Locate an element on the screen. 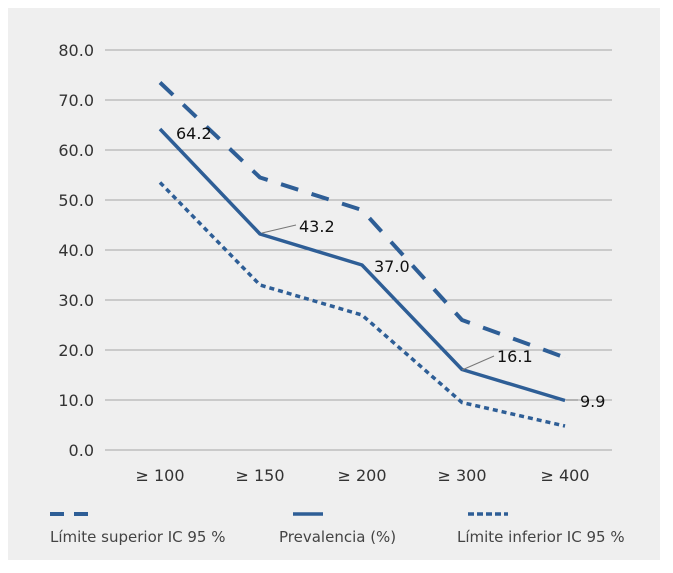  y-tick-label: 60.0 is located at coordinates (76, 150).